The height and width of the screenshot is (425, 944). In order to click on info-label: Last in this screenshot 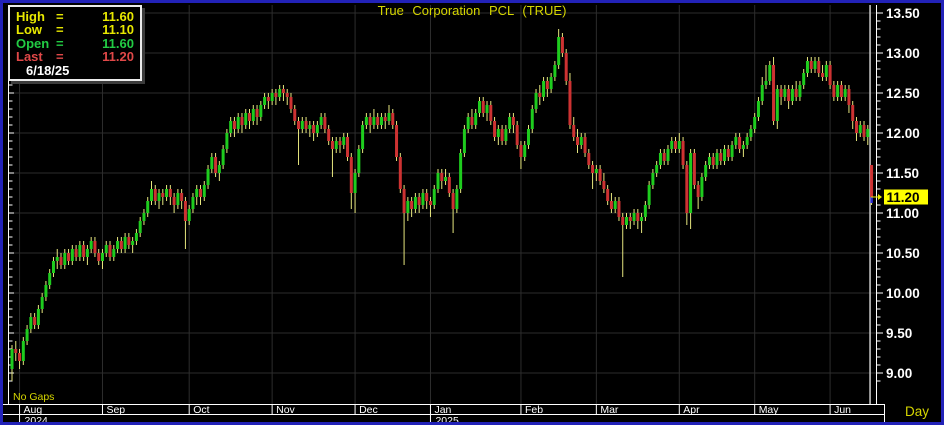, I will do `click(29, 57)`.